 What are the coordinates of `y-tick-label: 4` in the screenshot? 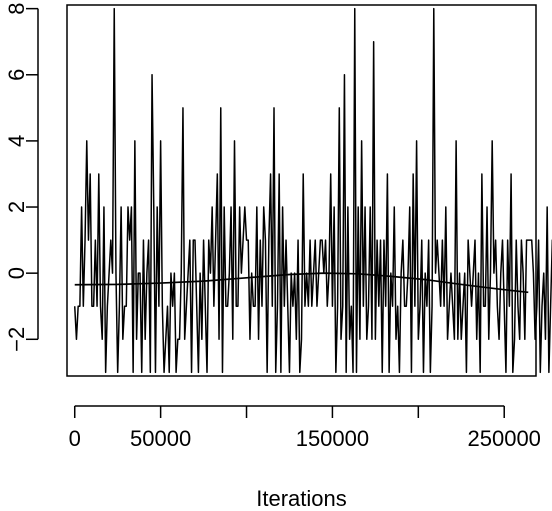 It's located at (16, 141).